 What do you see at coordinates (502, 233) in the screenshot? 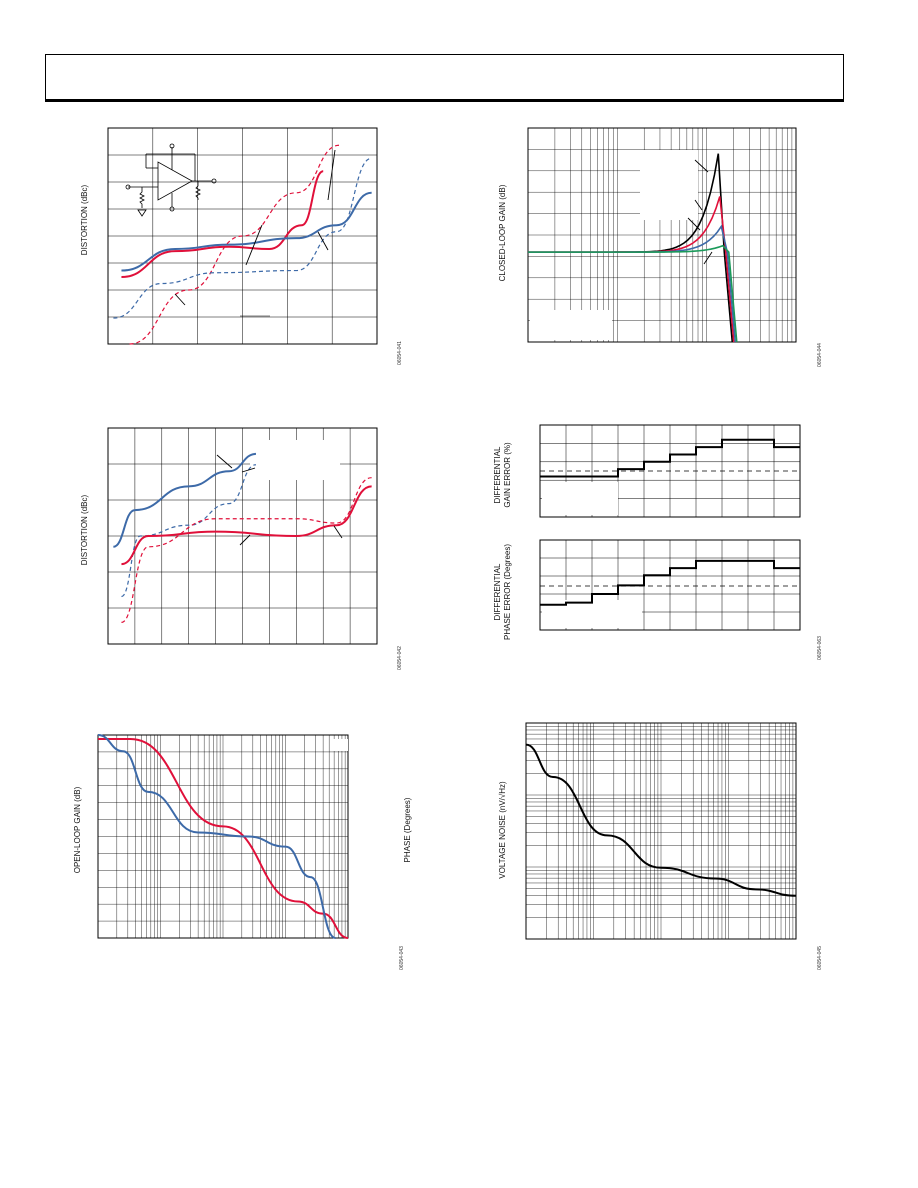
I see `y-axis-label: CLOSED-LOOP GAIN (dB)` at bounding box center [502, 233].